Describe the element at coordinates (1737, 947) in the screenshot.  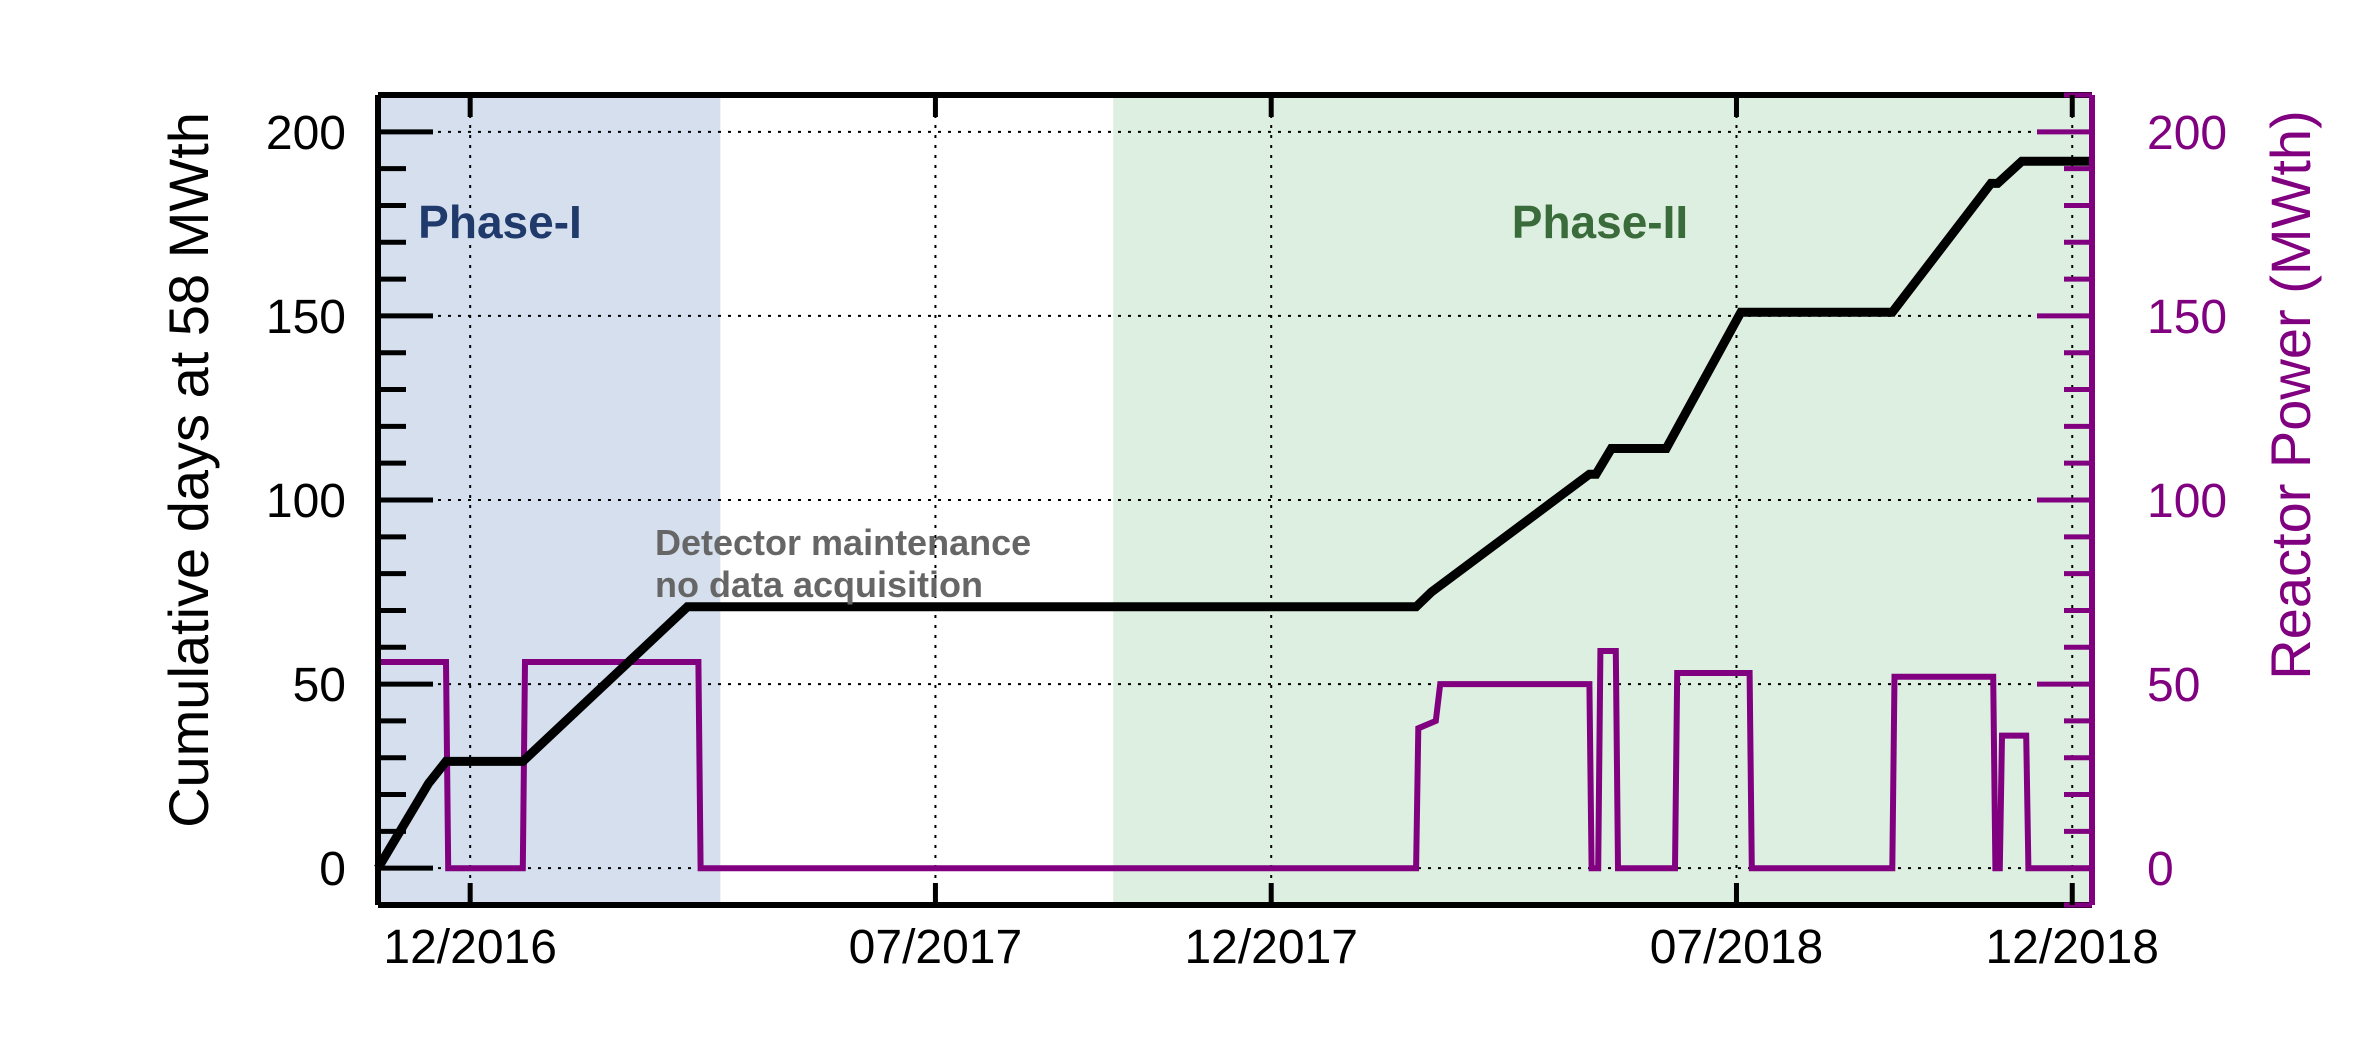
I see `x-tick-label: 07/2018` at that location.